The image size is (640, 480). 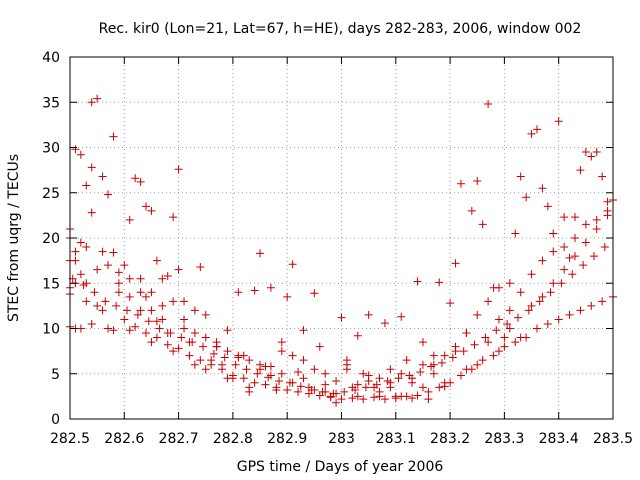 I want to click on y-tick-label: 40, so click(x=51, y=58).